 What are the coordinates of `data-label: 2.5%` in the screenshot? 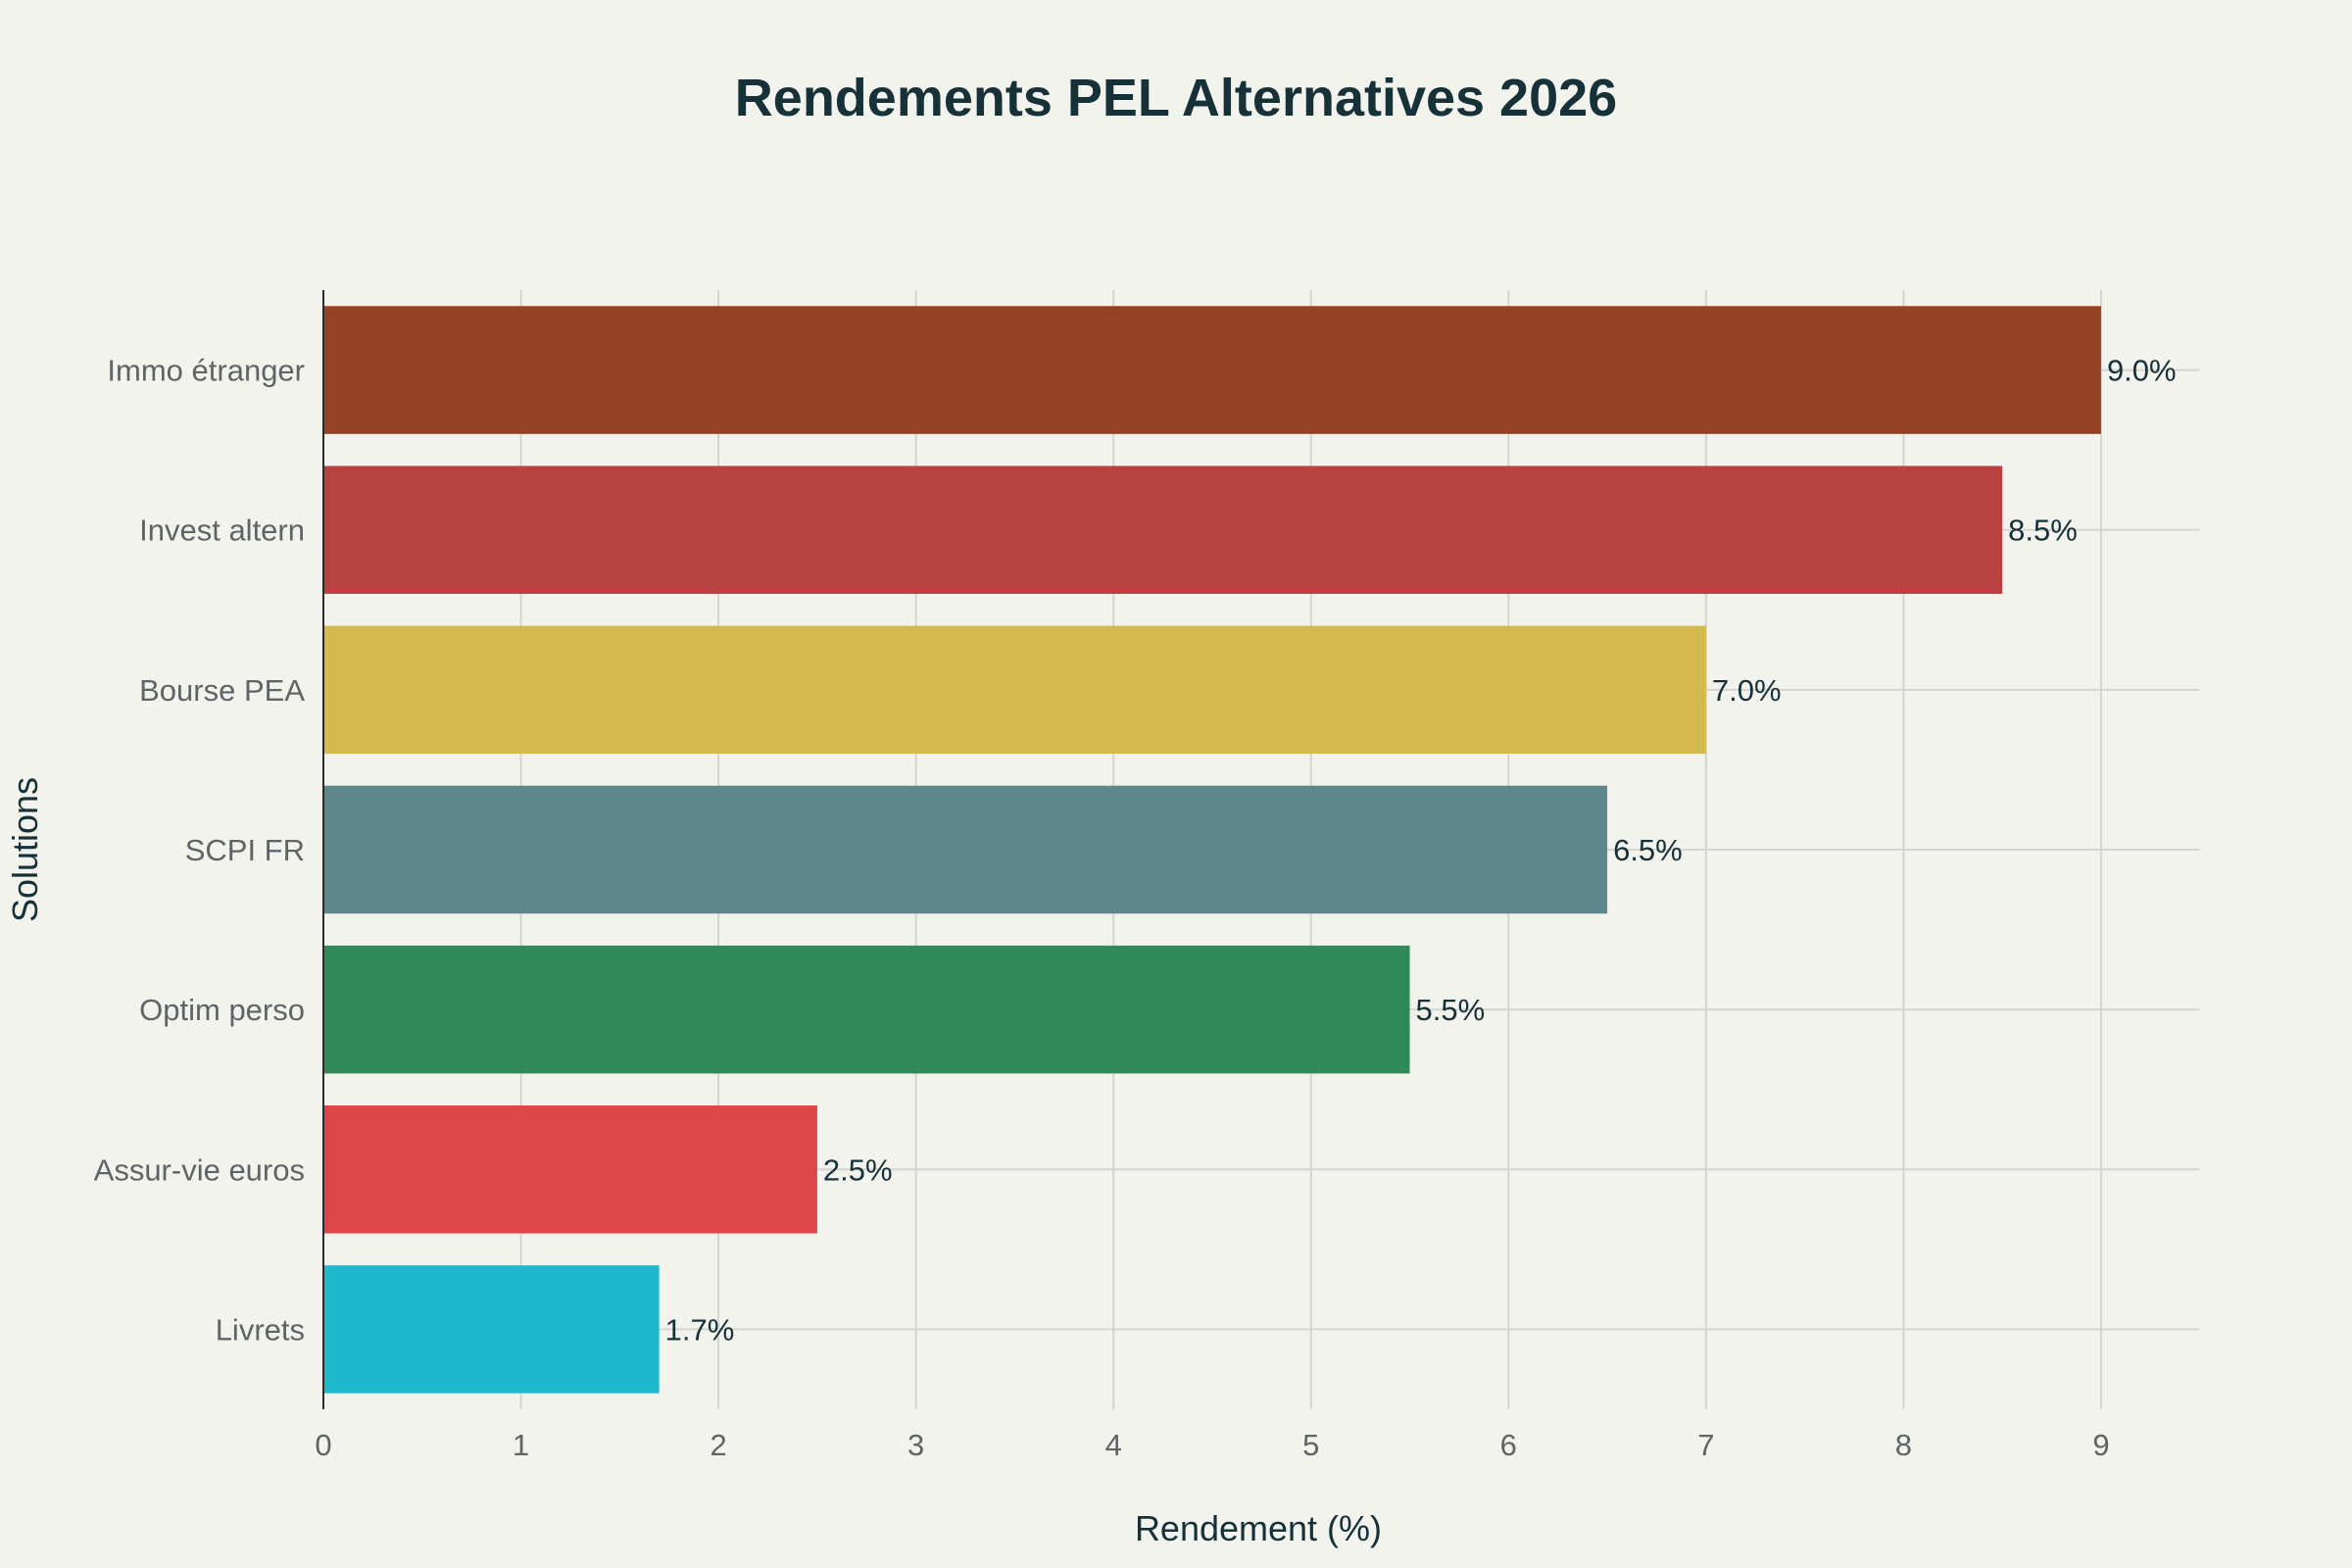 It's located at (858, 1169).